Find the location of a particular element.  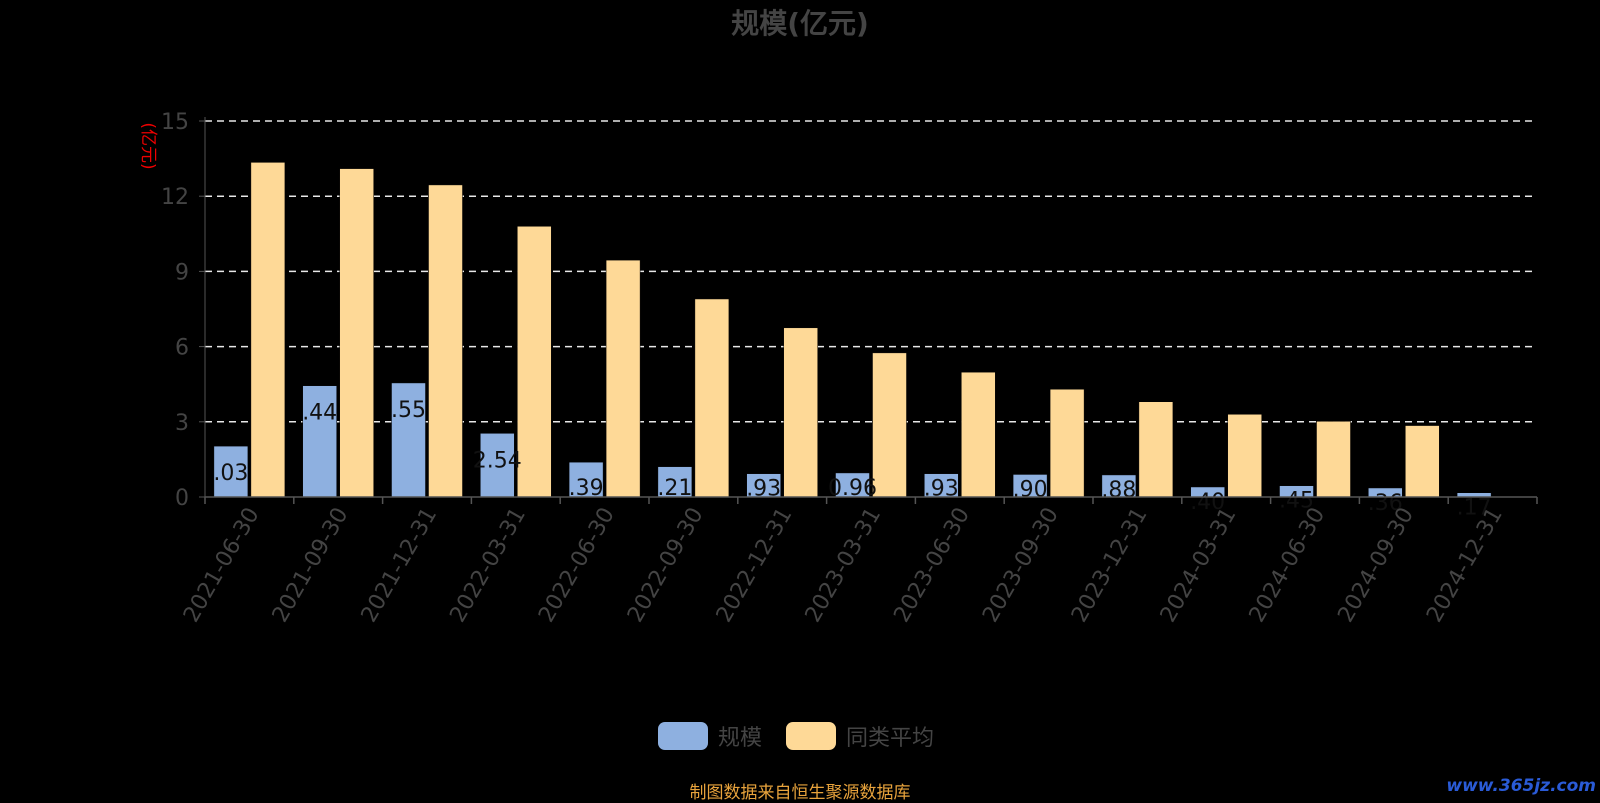

y-axis-unit-label: (亿元) is located at coordinates (148, 145).